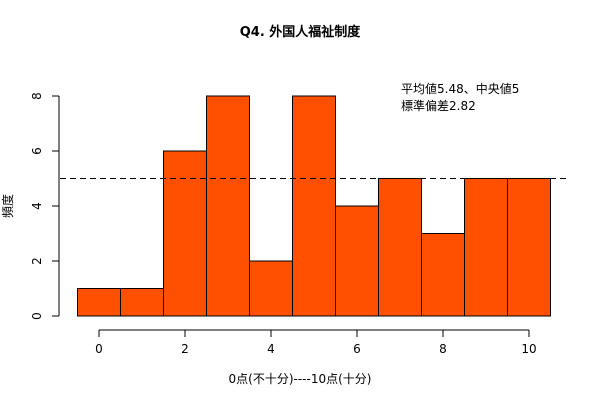  Describe the element at coordinates (357, 349) in the screenshot. I see `x-tick-label: 6` at that location.